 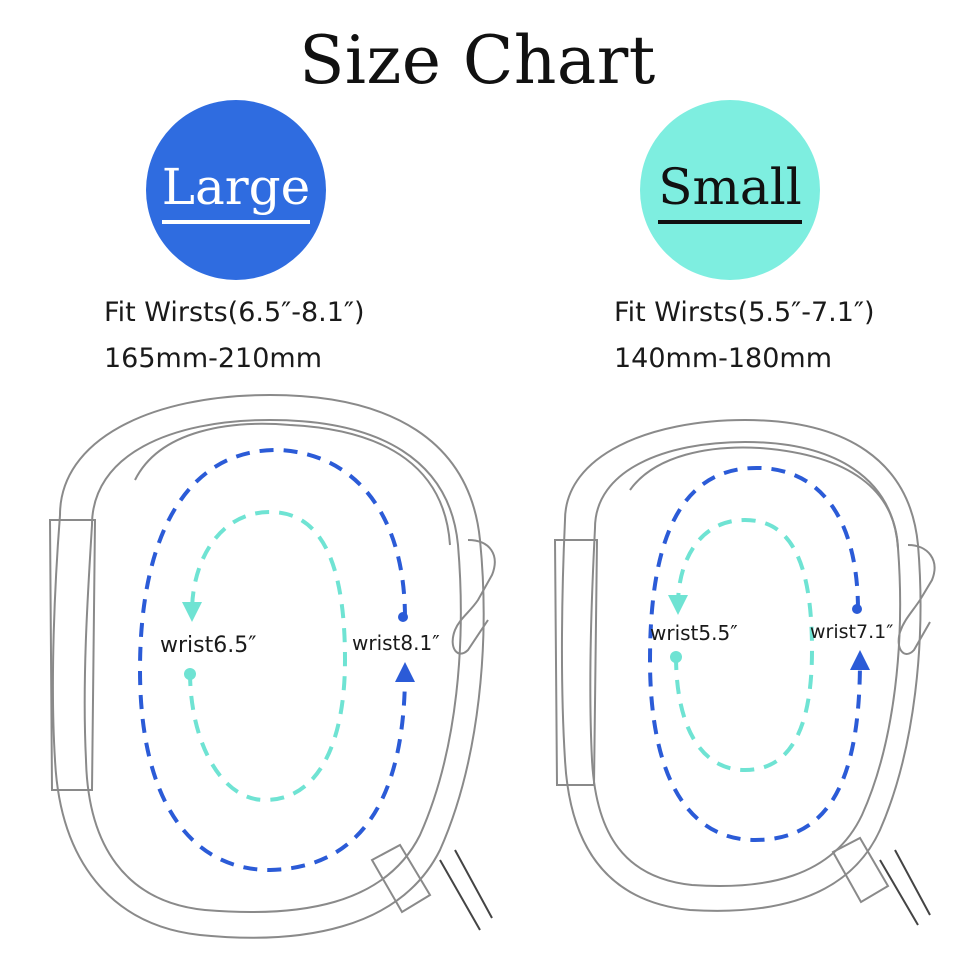 I want to click on large-fit-wrists-text: Fit Wirsts(6.5″-8.1″), so click(x=234, y=312).